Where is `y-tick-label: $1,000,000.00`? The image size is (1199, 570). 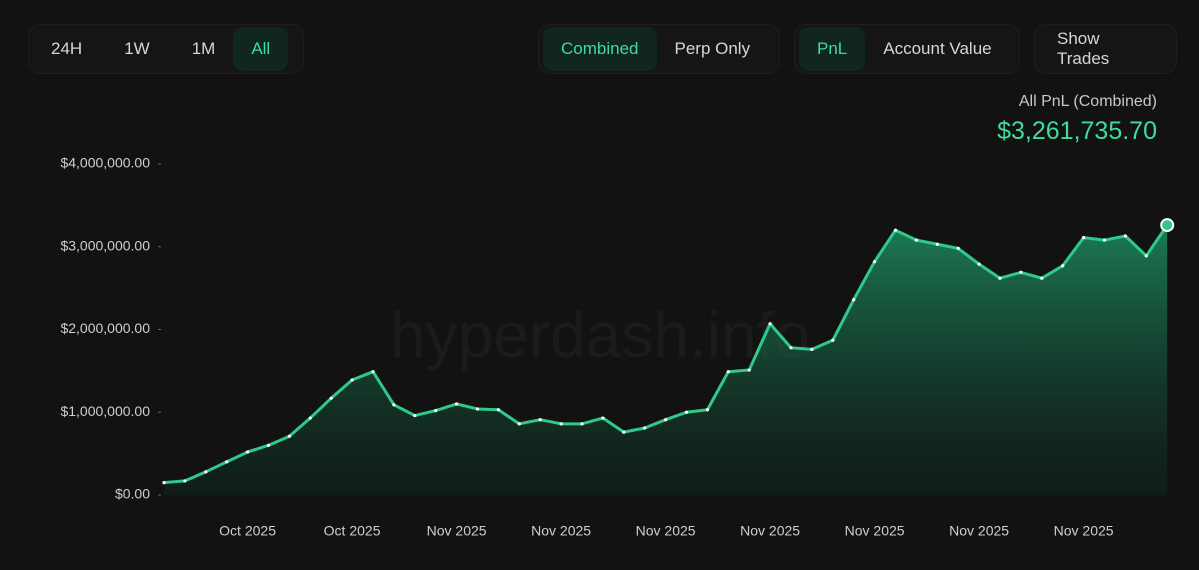
y-tick-label: $1,000,000.00 is located at coordinates (105, 411).